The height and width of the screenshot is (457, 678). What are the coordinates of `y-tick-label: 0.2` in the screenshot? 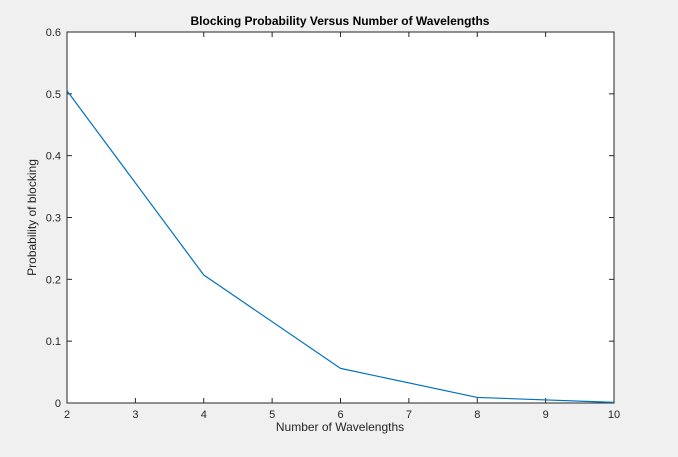 It's located at (53, 280).